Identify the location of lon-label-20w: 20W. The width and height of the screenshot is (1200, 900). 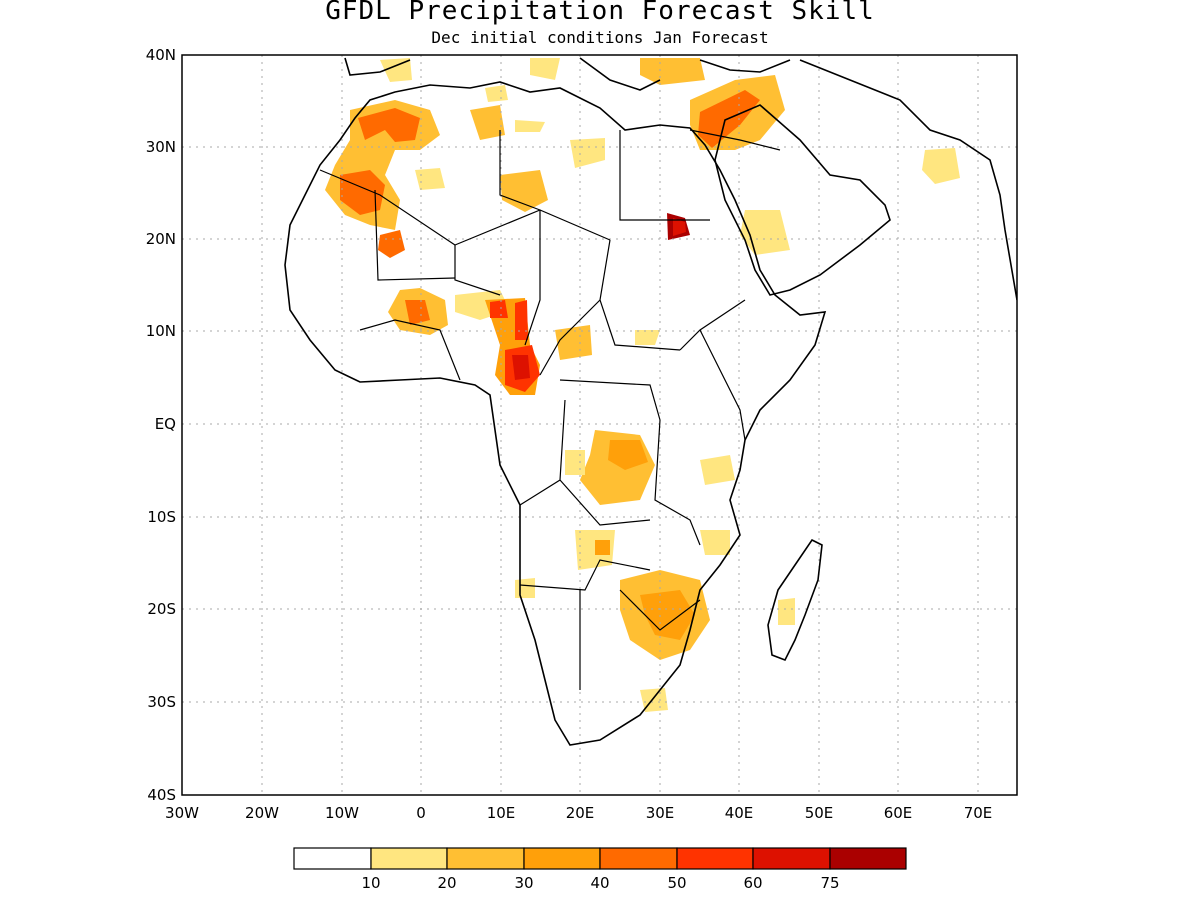
(262, 813).